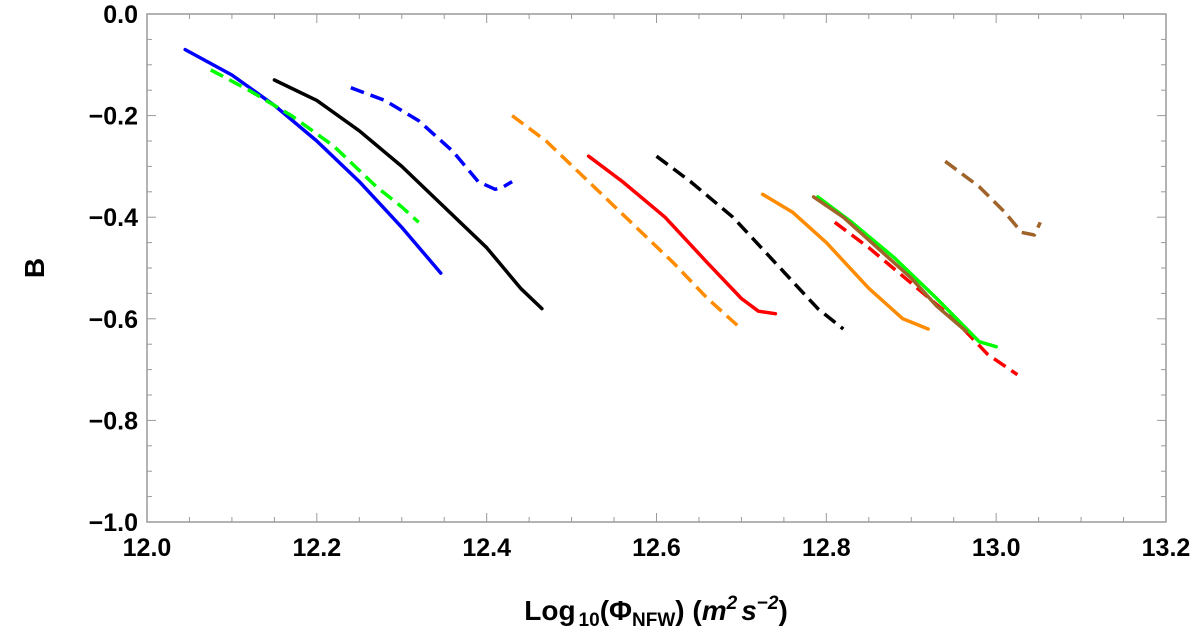 Image resolution: width=1200 pixels, height=636 pixels. Describe the element at coordinates (688, 610) in the screenshot. I see `x-axis-label-close: ) (` at that location.